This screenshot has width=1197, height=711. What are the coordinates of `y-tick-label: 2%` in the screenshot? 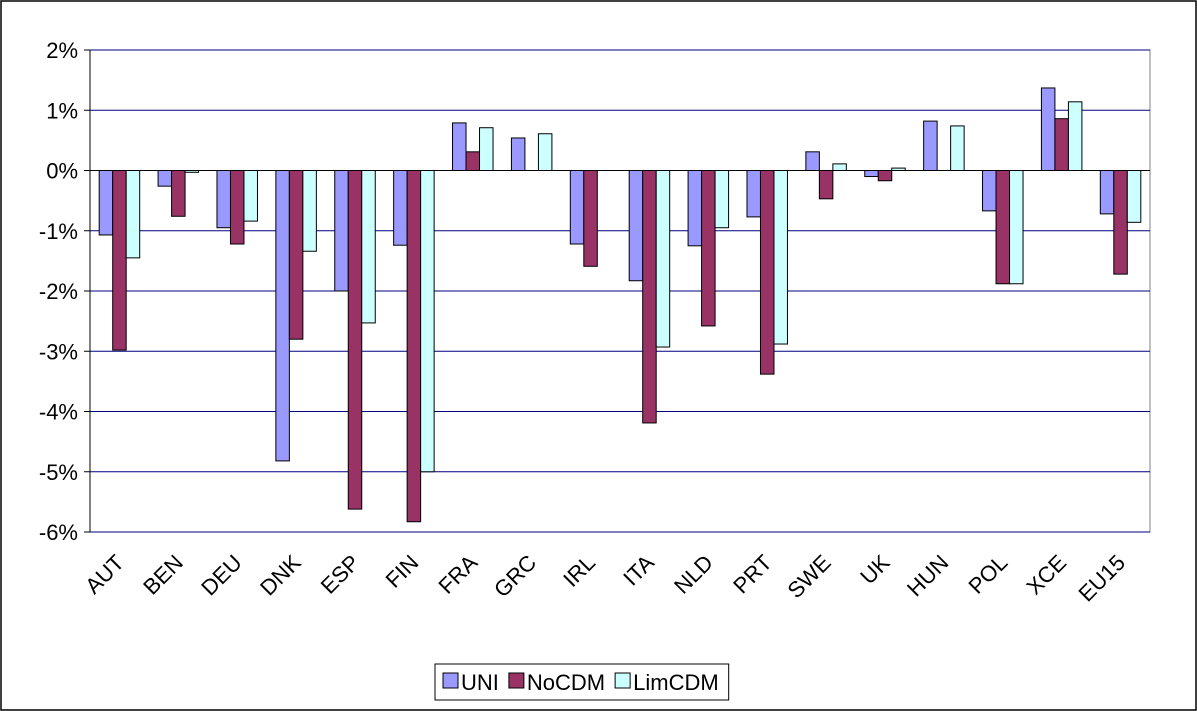 It's located at (62, 50).